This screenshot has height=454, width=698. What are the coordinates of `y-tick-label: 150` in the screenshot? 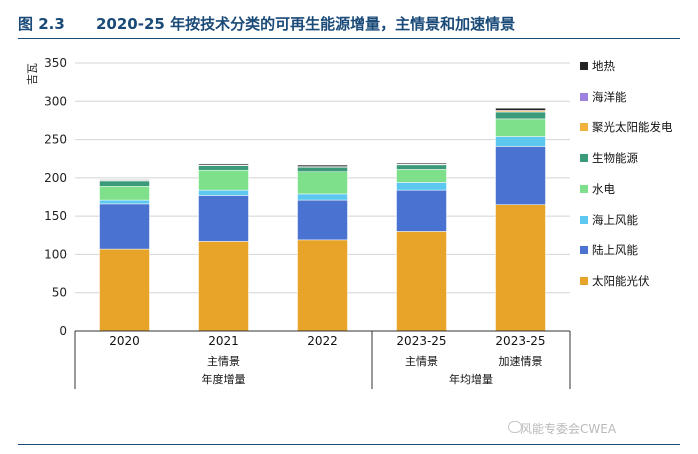 It's located at (55, 216).